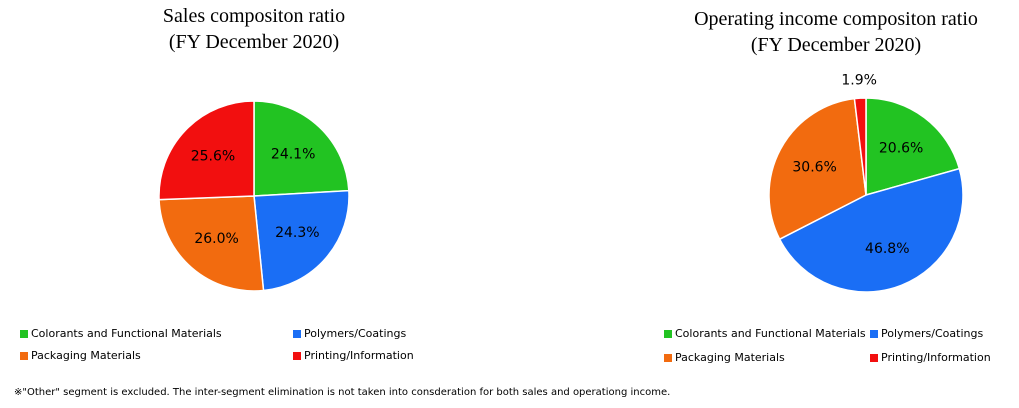 The width and height of the screenshot is (1019, 408). What do you see at coordinates (836, 19) in the screenshot?
I see `chart-title: Operating income compositon ratio` at bounding box center [836, 19].